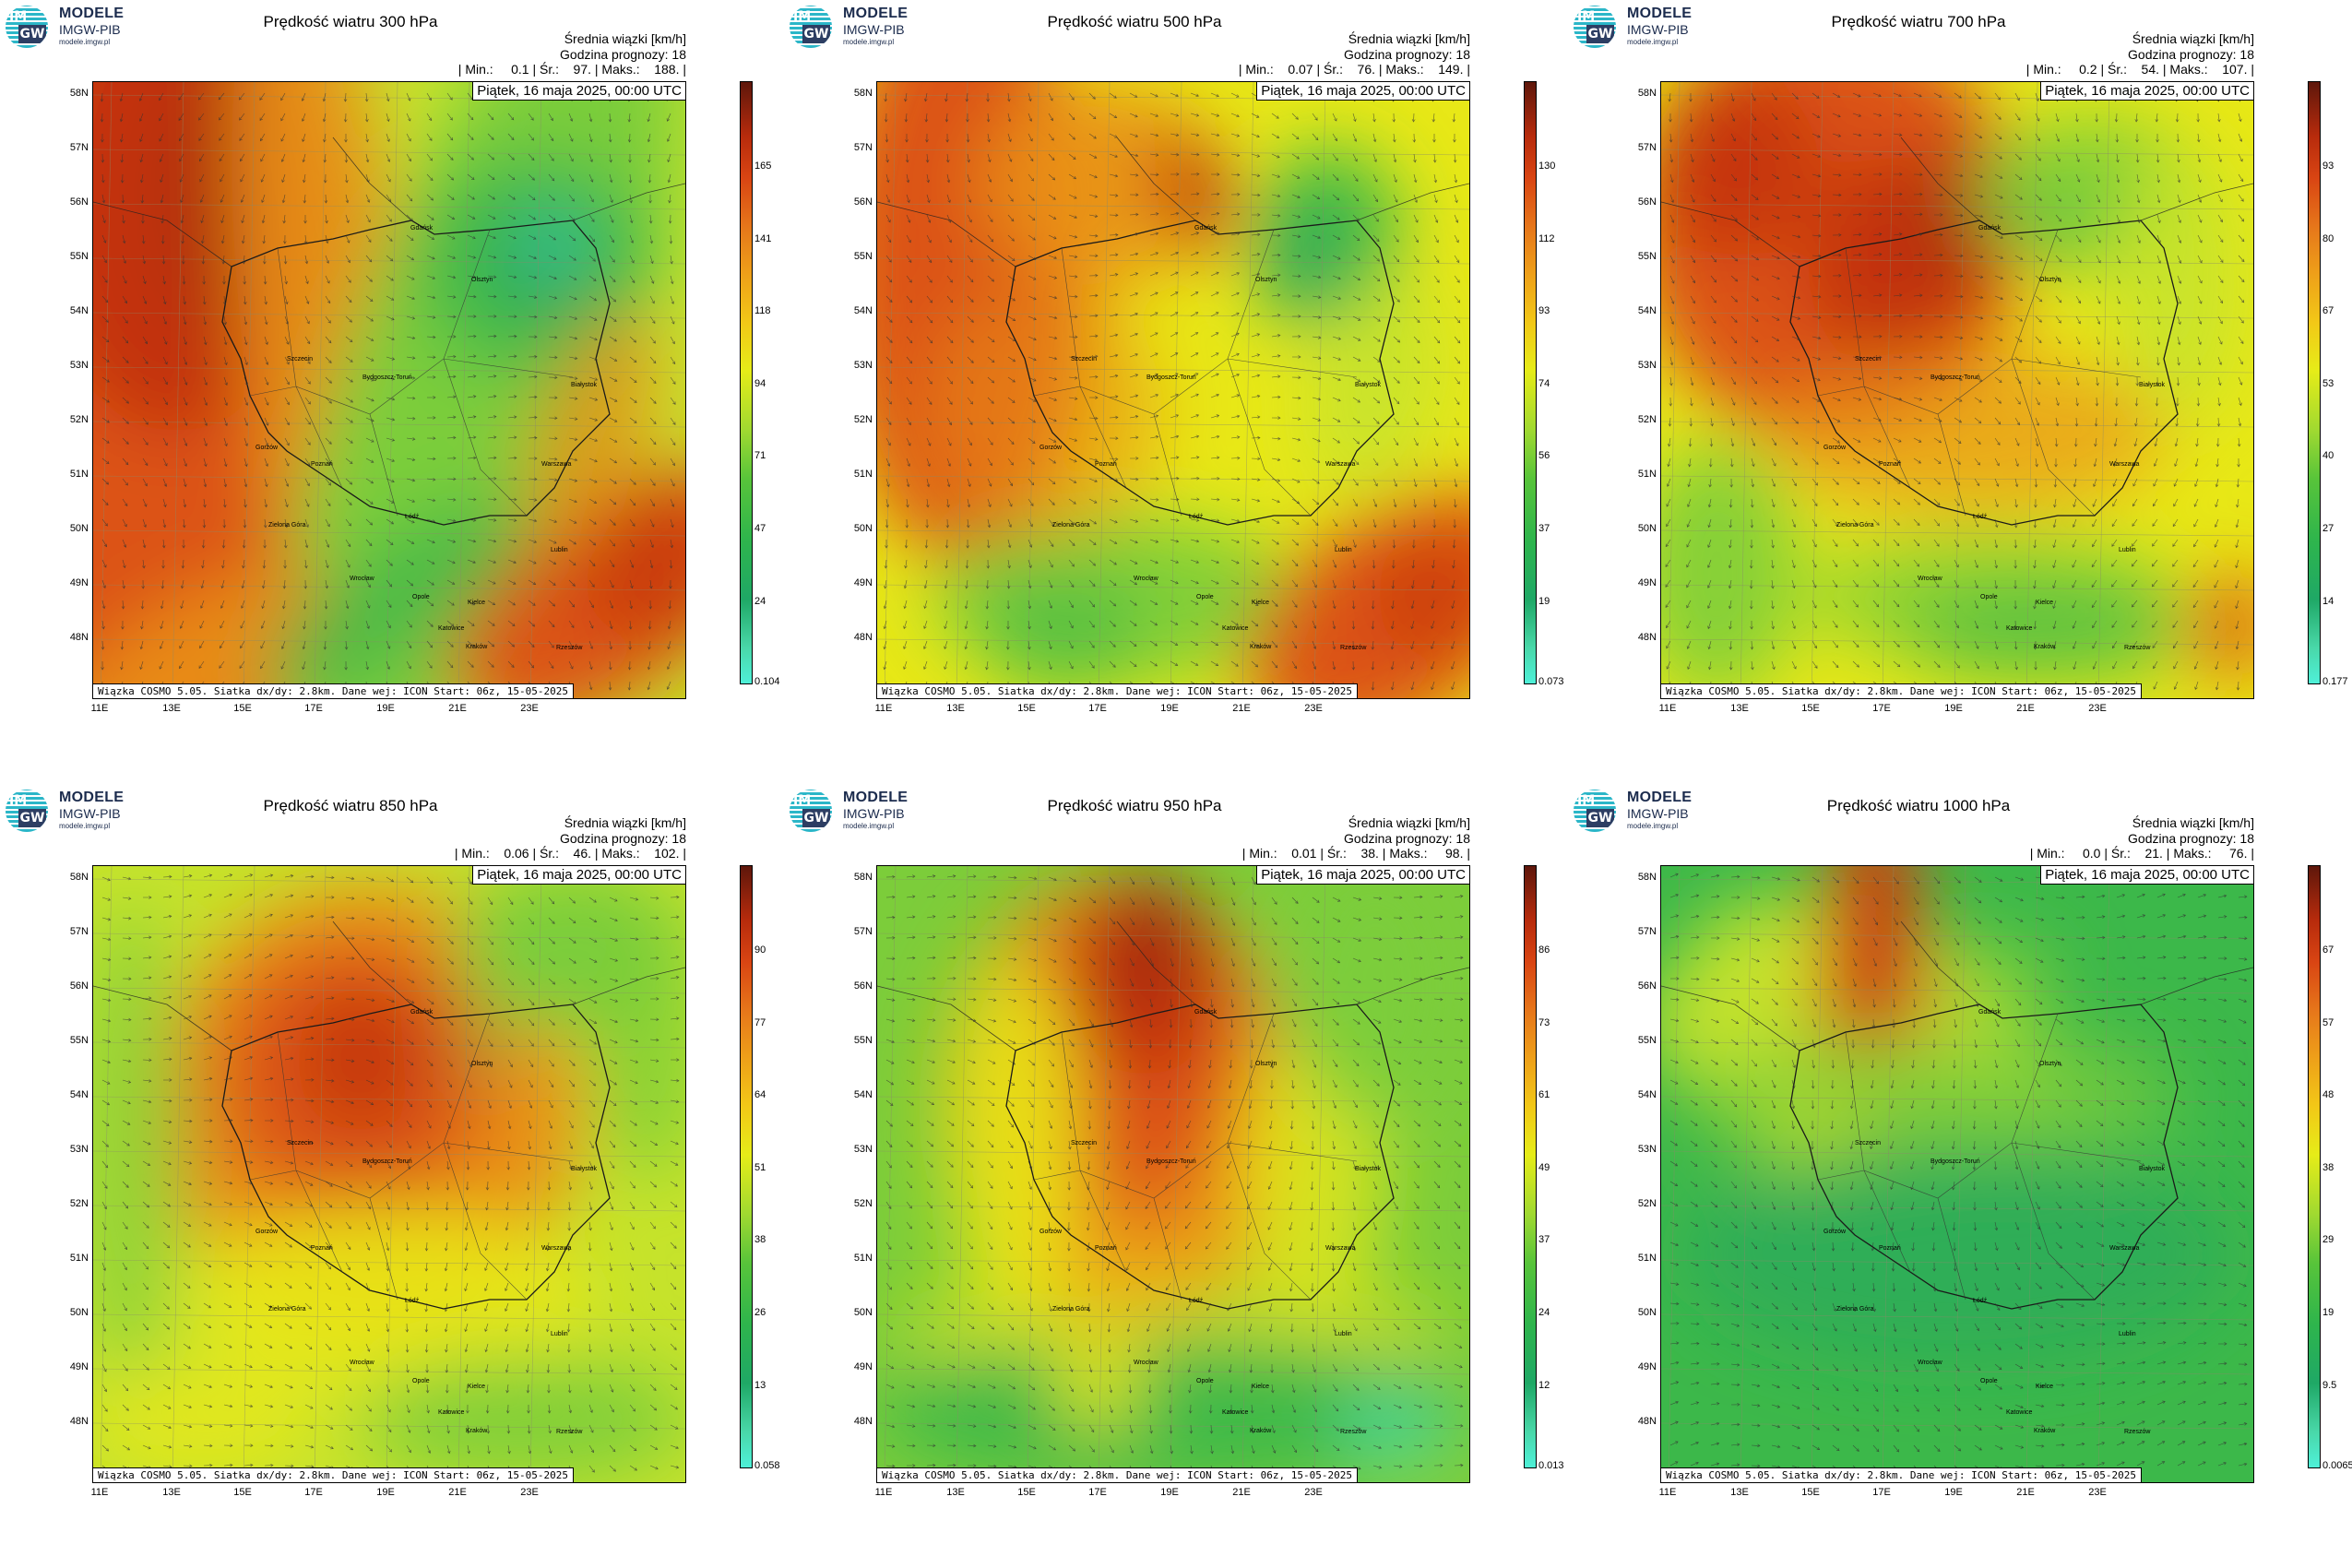 Image resolution: width=2352 pixels, height=1568 pixels. I want to click on colorbar-tick-label: 9.5, so click(2329, 1385).